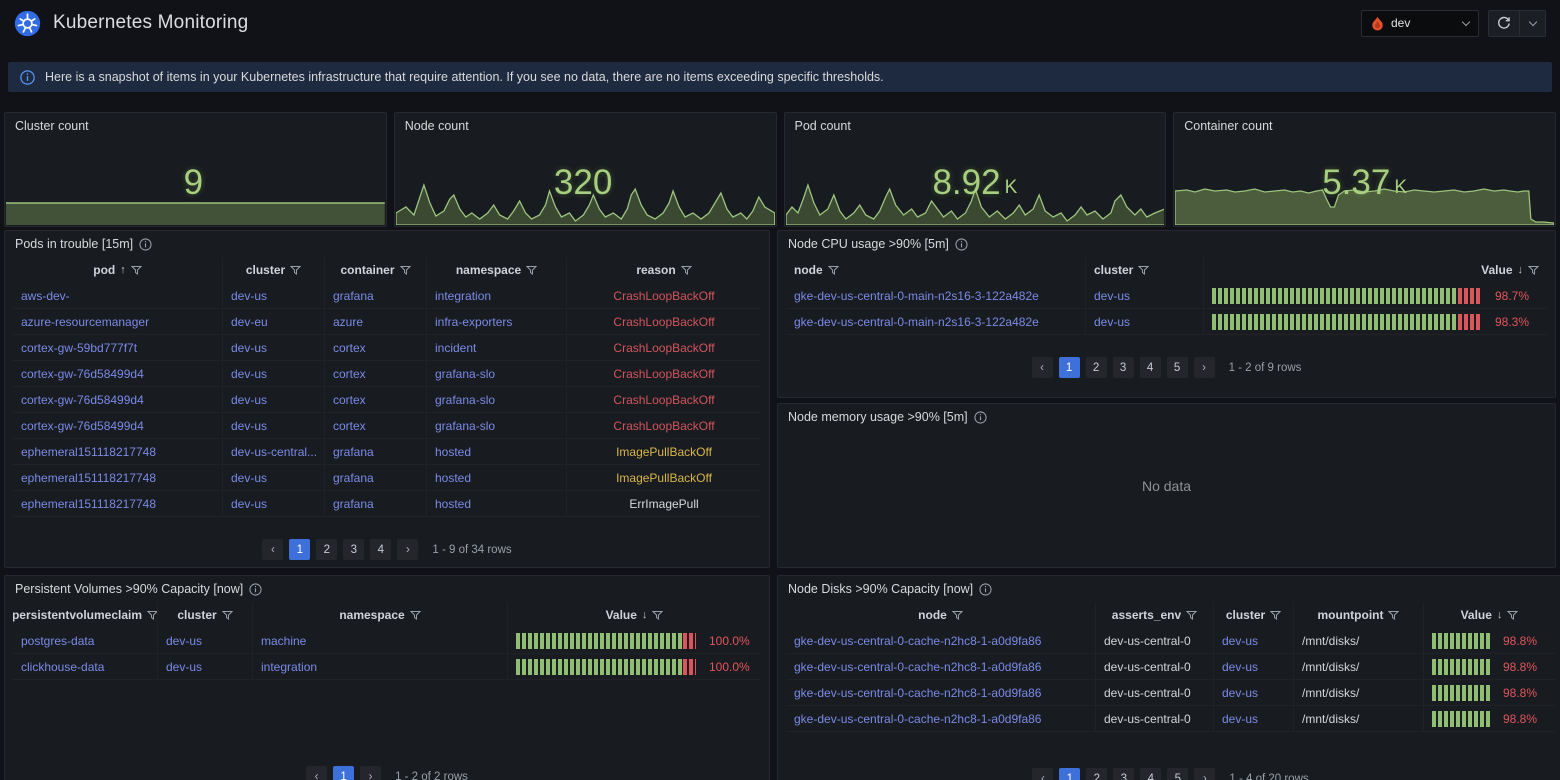  What do you see at coordinates (1504, 23) in the screenshot?
I see `refresh-button` at bounding box center [1504, 23].